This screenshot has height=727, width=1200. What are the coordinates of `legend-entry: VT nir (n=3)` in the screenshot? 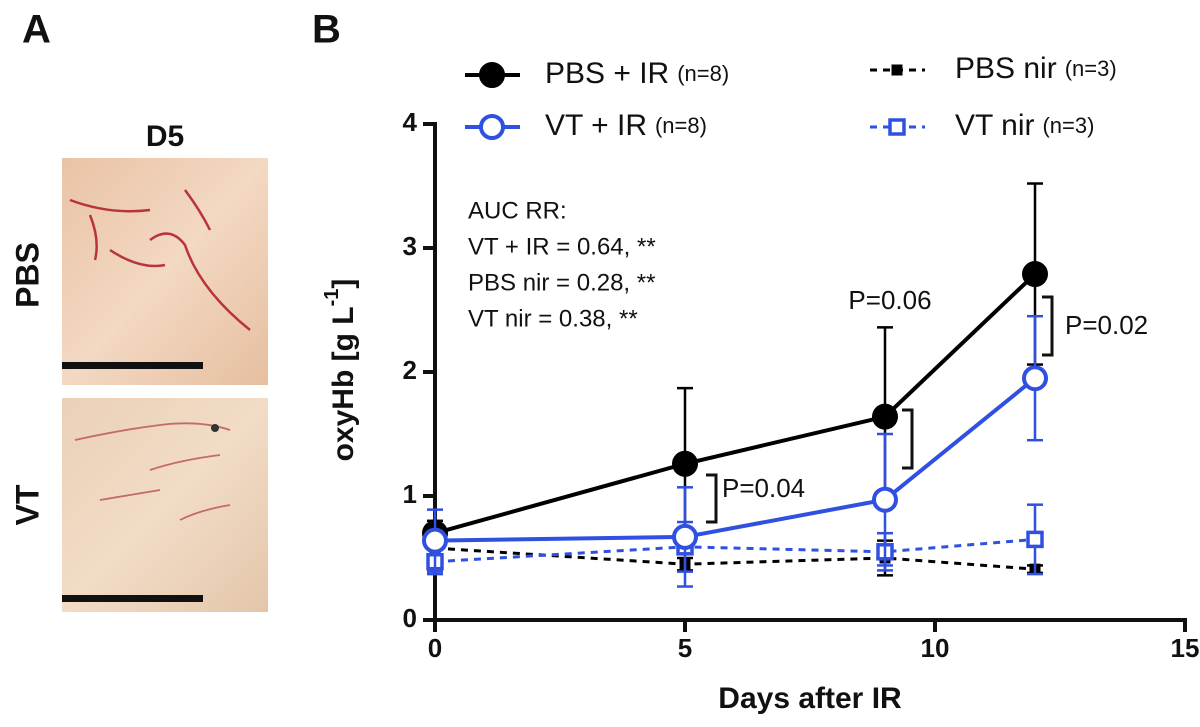 It's located at (982, 125).